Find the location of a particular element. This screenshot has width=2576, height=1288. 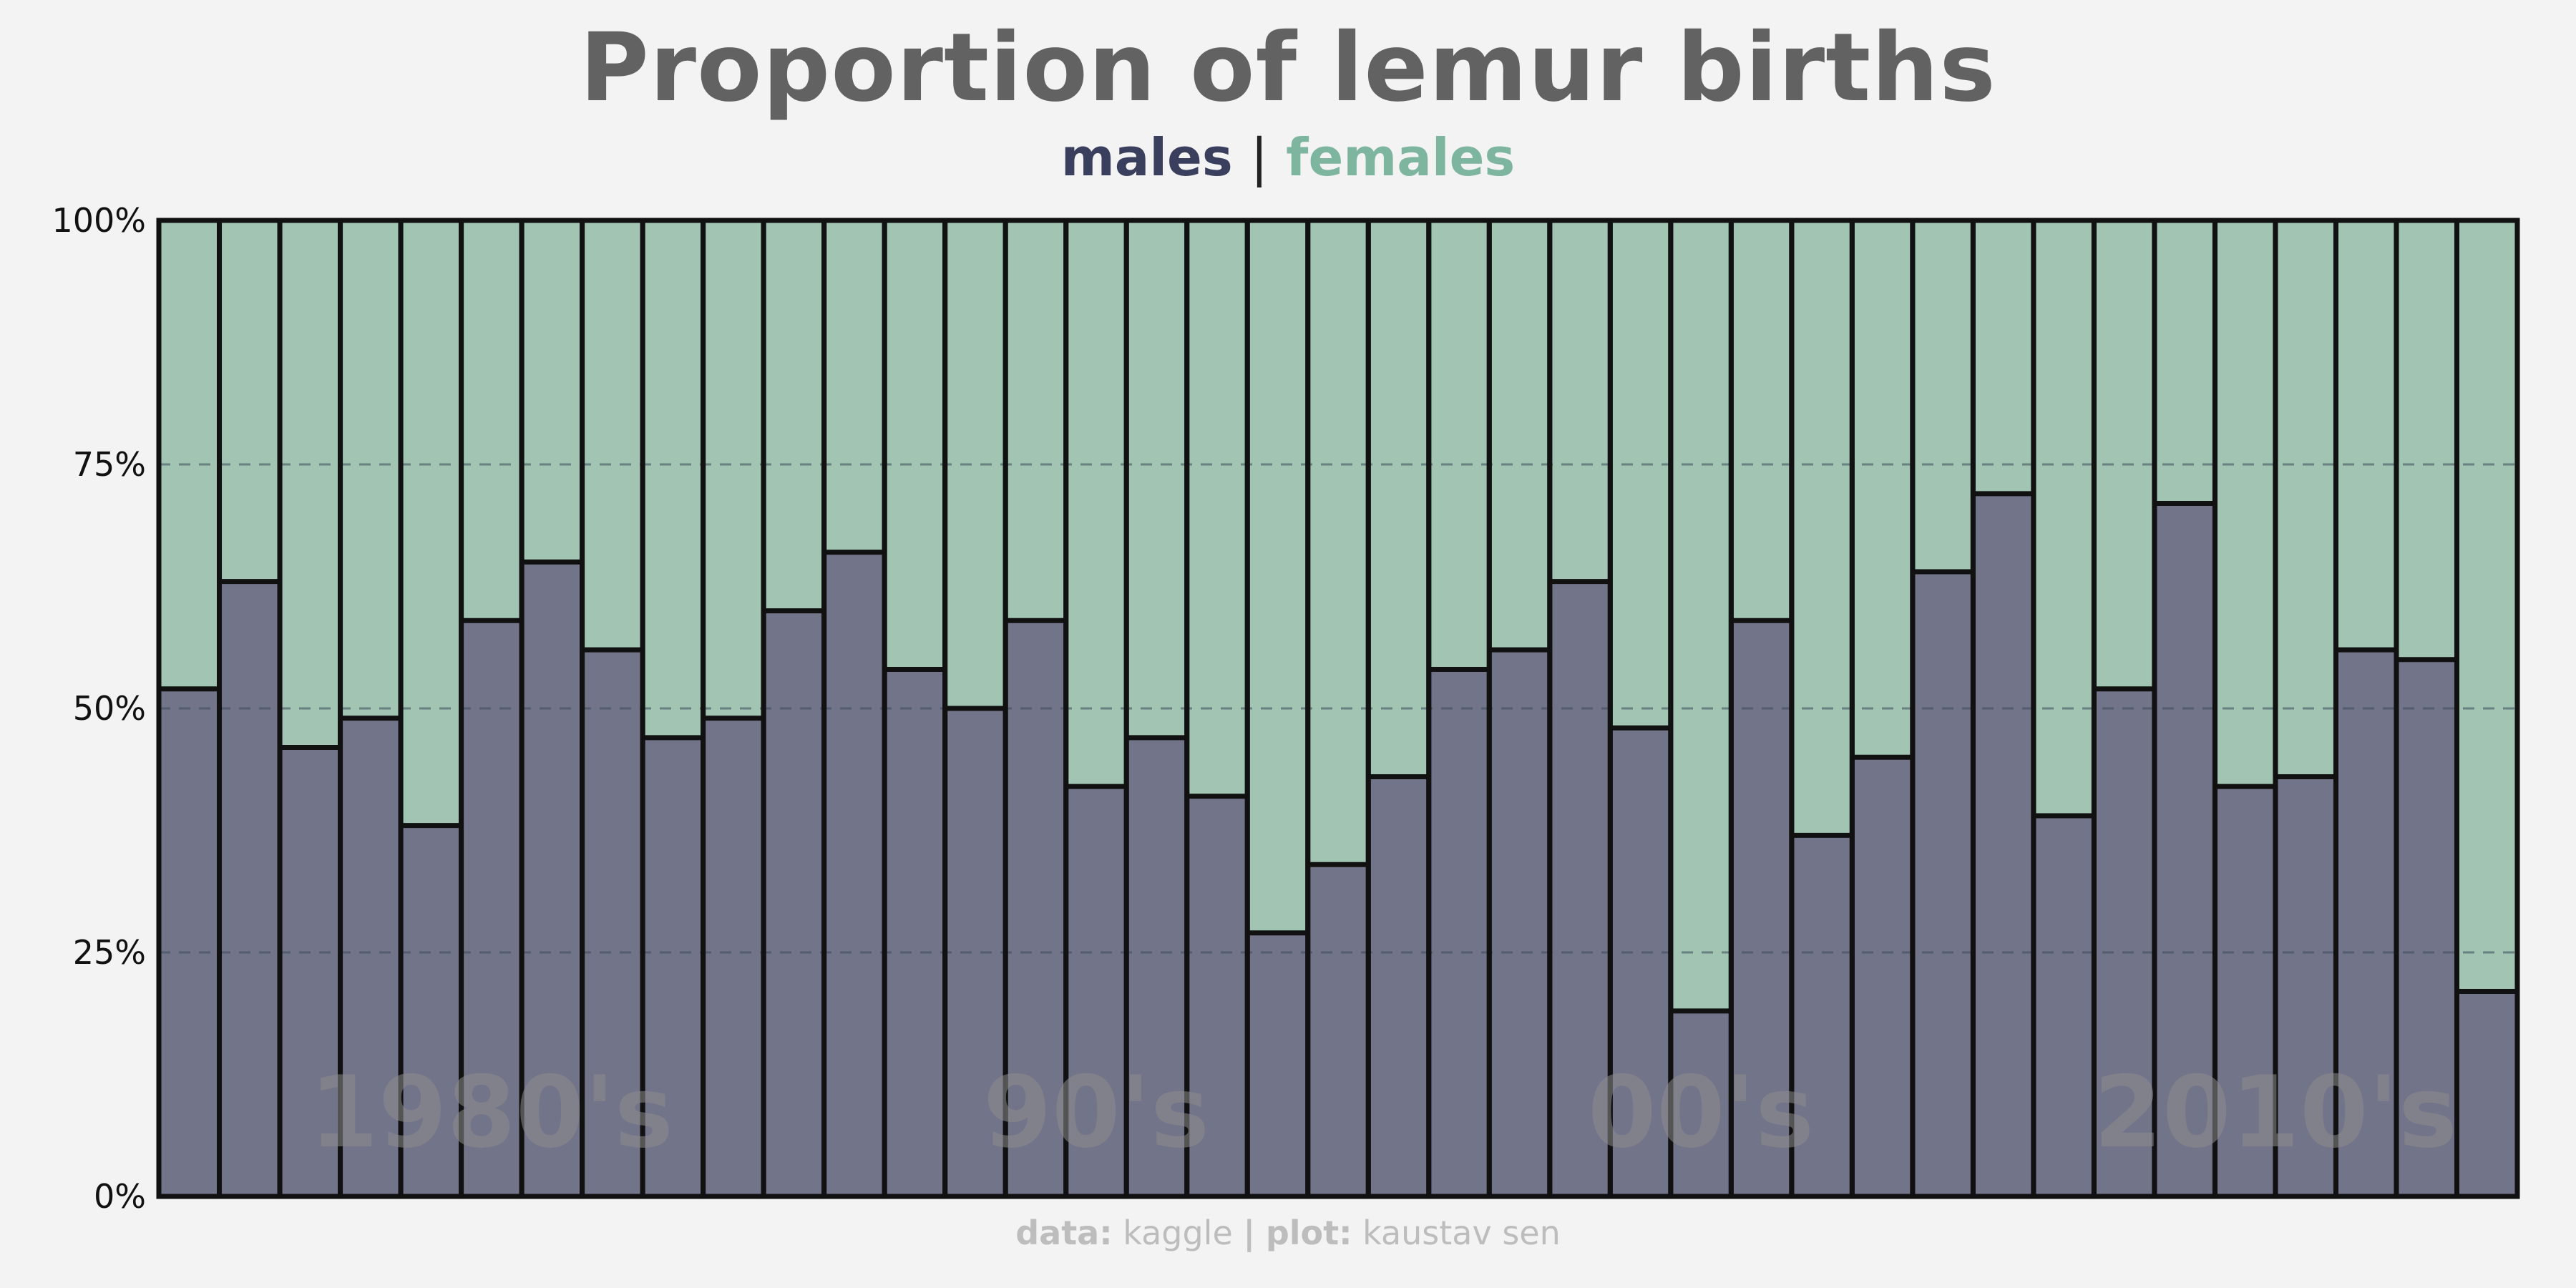

y-tick-label: 50% is located at coordinates (109, 708).